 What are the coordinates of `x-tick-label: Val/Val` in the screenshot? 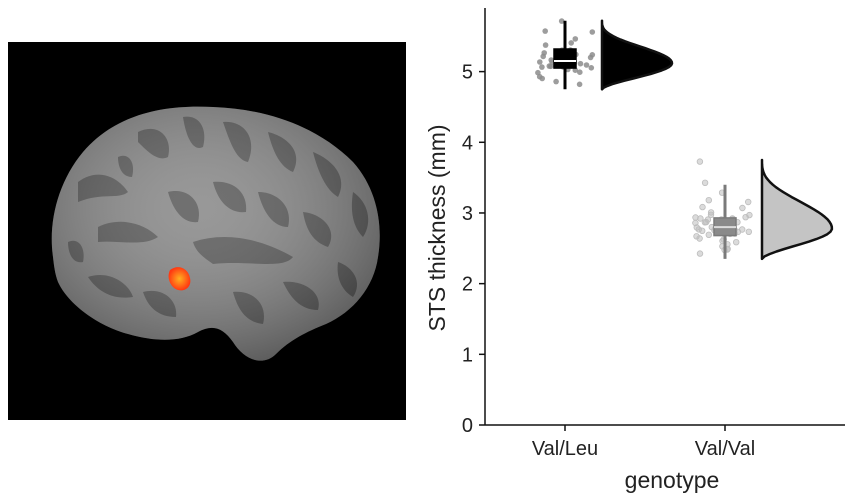 It's located at (725, 449).